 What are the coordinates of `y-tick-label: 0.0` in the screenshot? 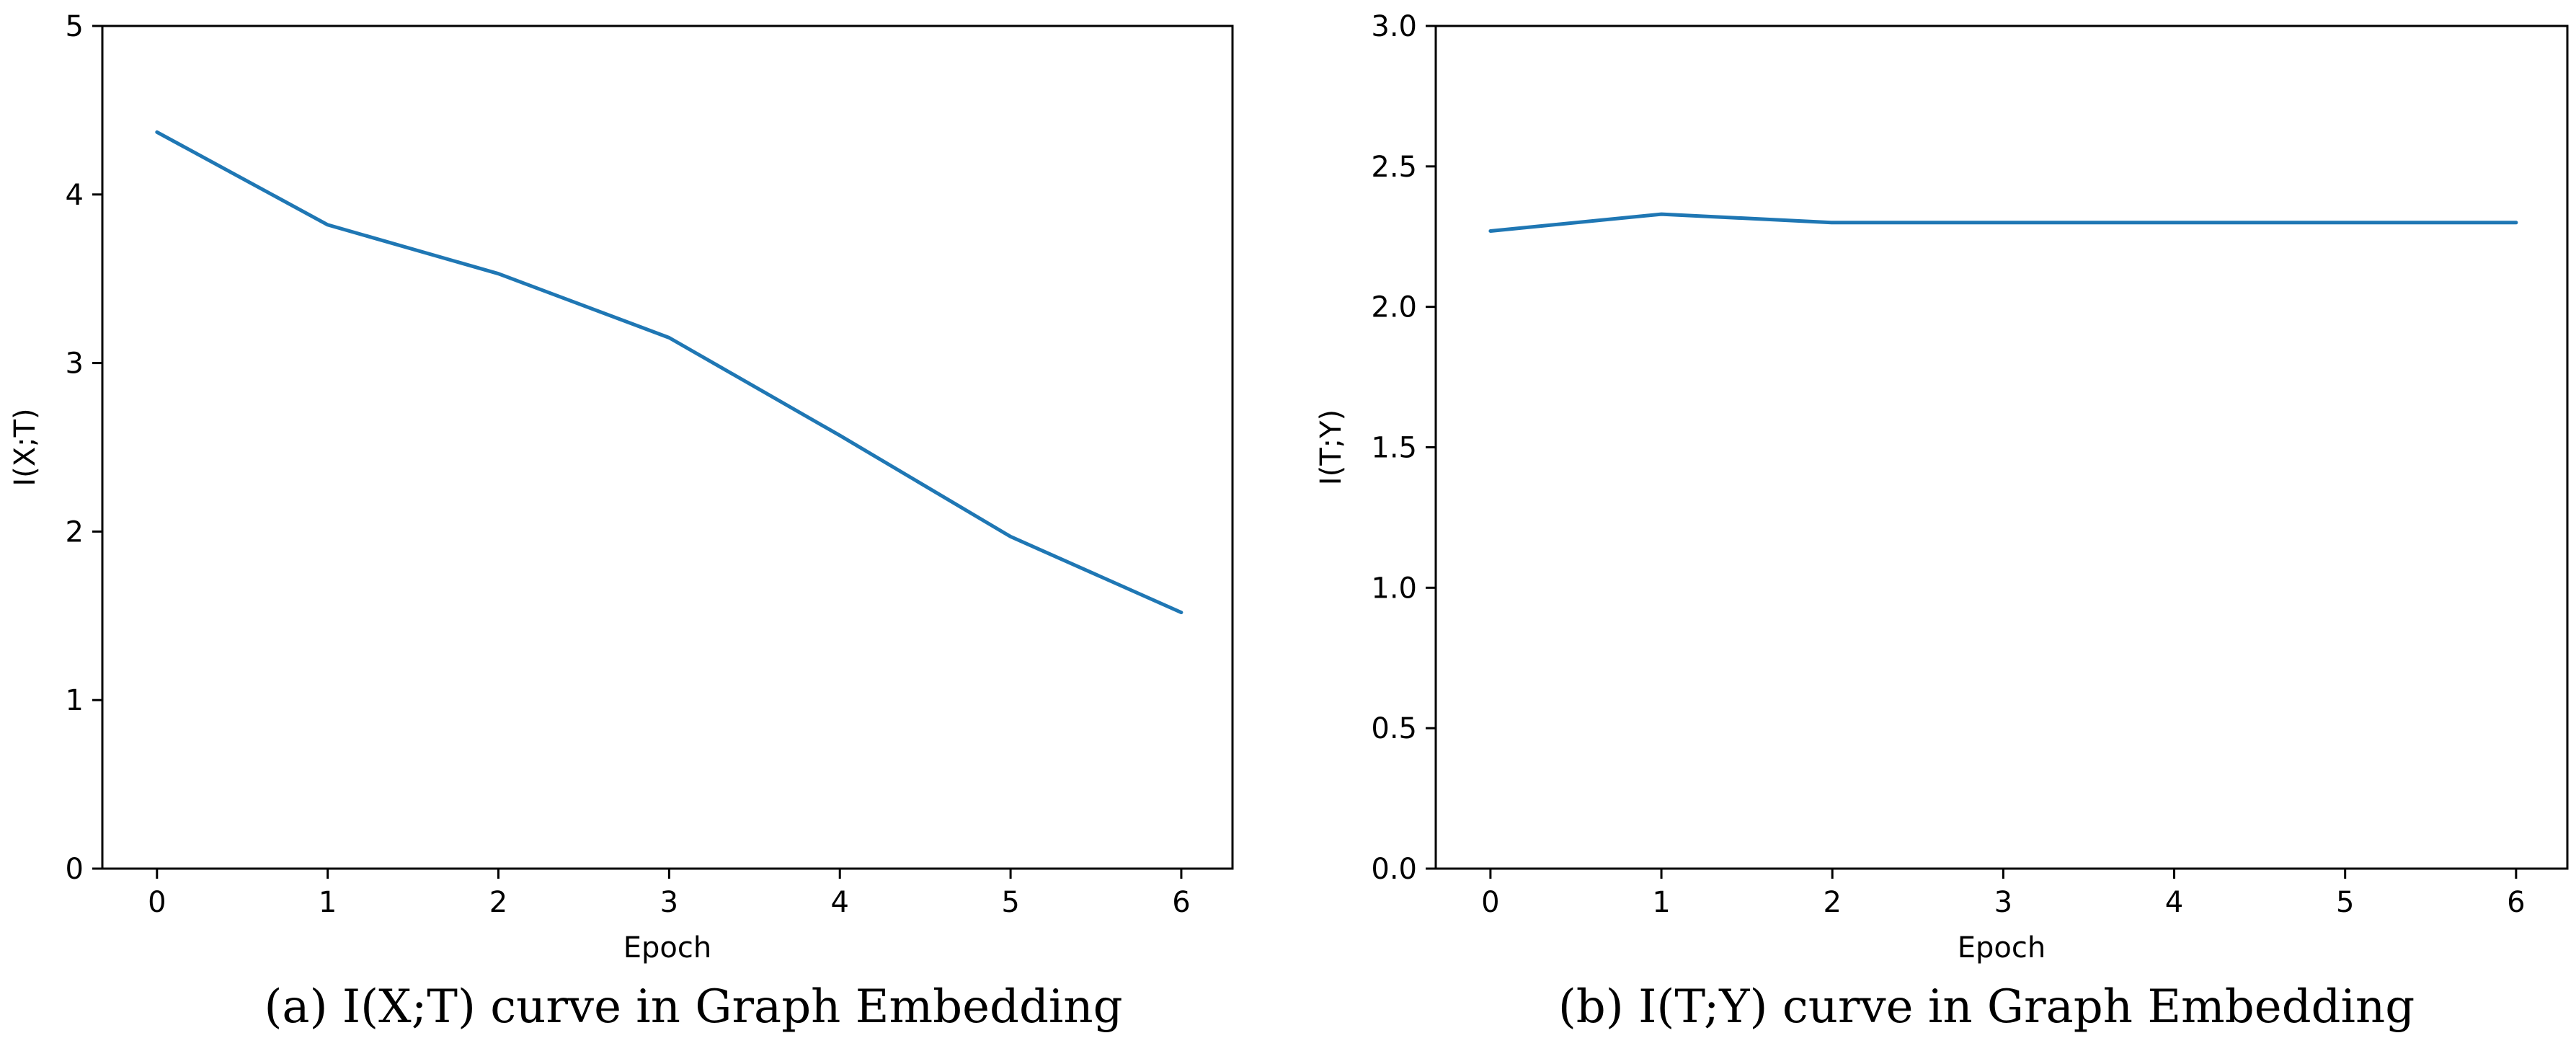 It's located at (1394, 869).